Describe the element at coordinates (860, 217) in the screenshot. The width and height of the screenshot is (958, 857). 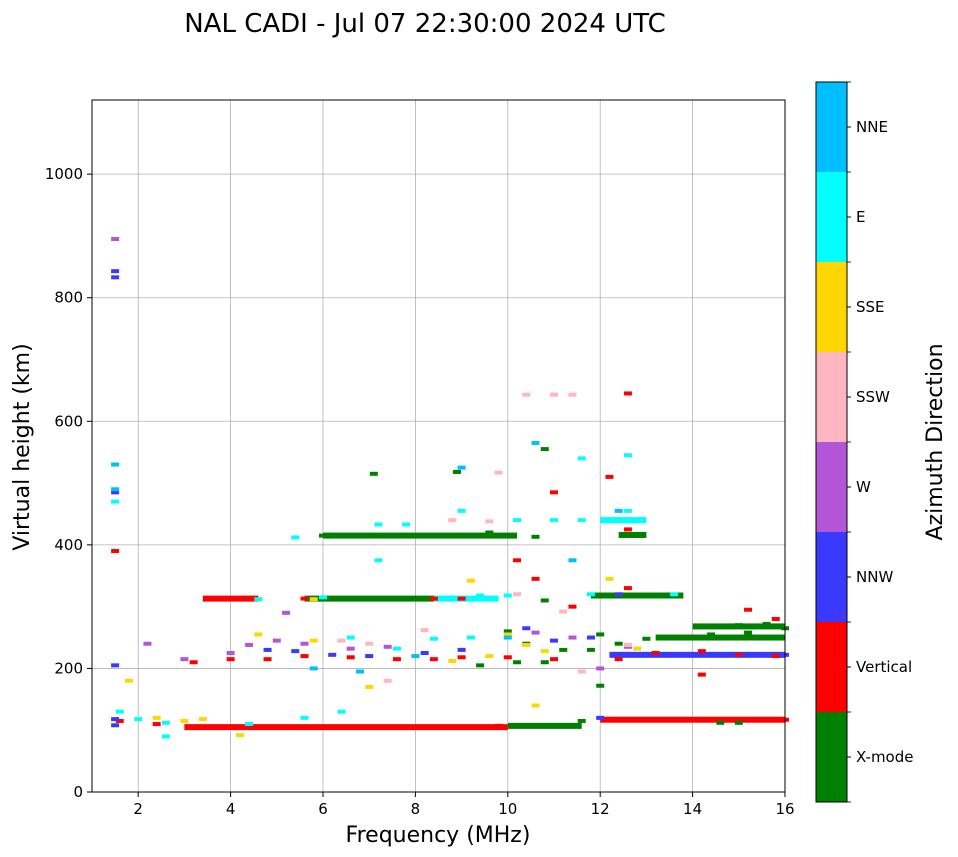
I see `colorbar-tick-label: E` at that location.